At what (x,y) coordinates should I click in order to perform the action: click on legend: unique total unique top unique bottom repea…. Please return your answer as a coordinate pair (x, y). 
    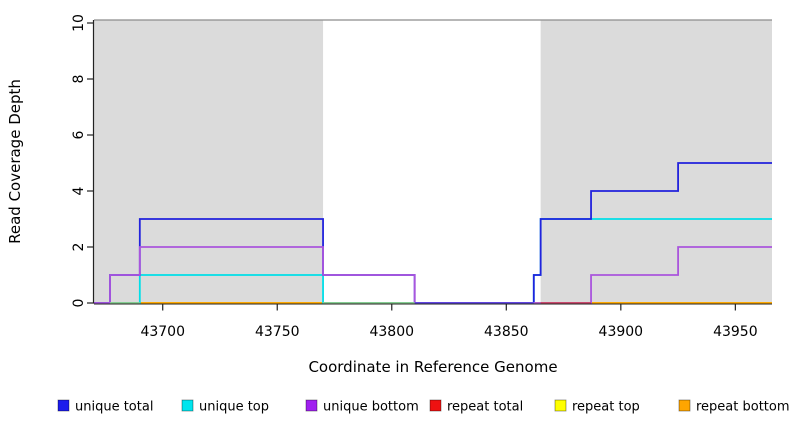
    Looking at the image, I should click on (423, 407).